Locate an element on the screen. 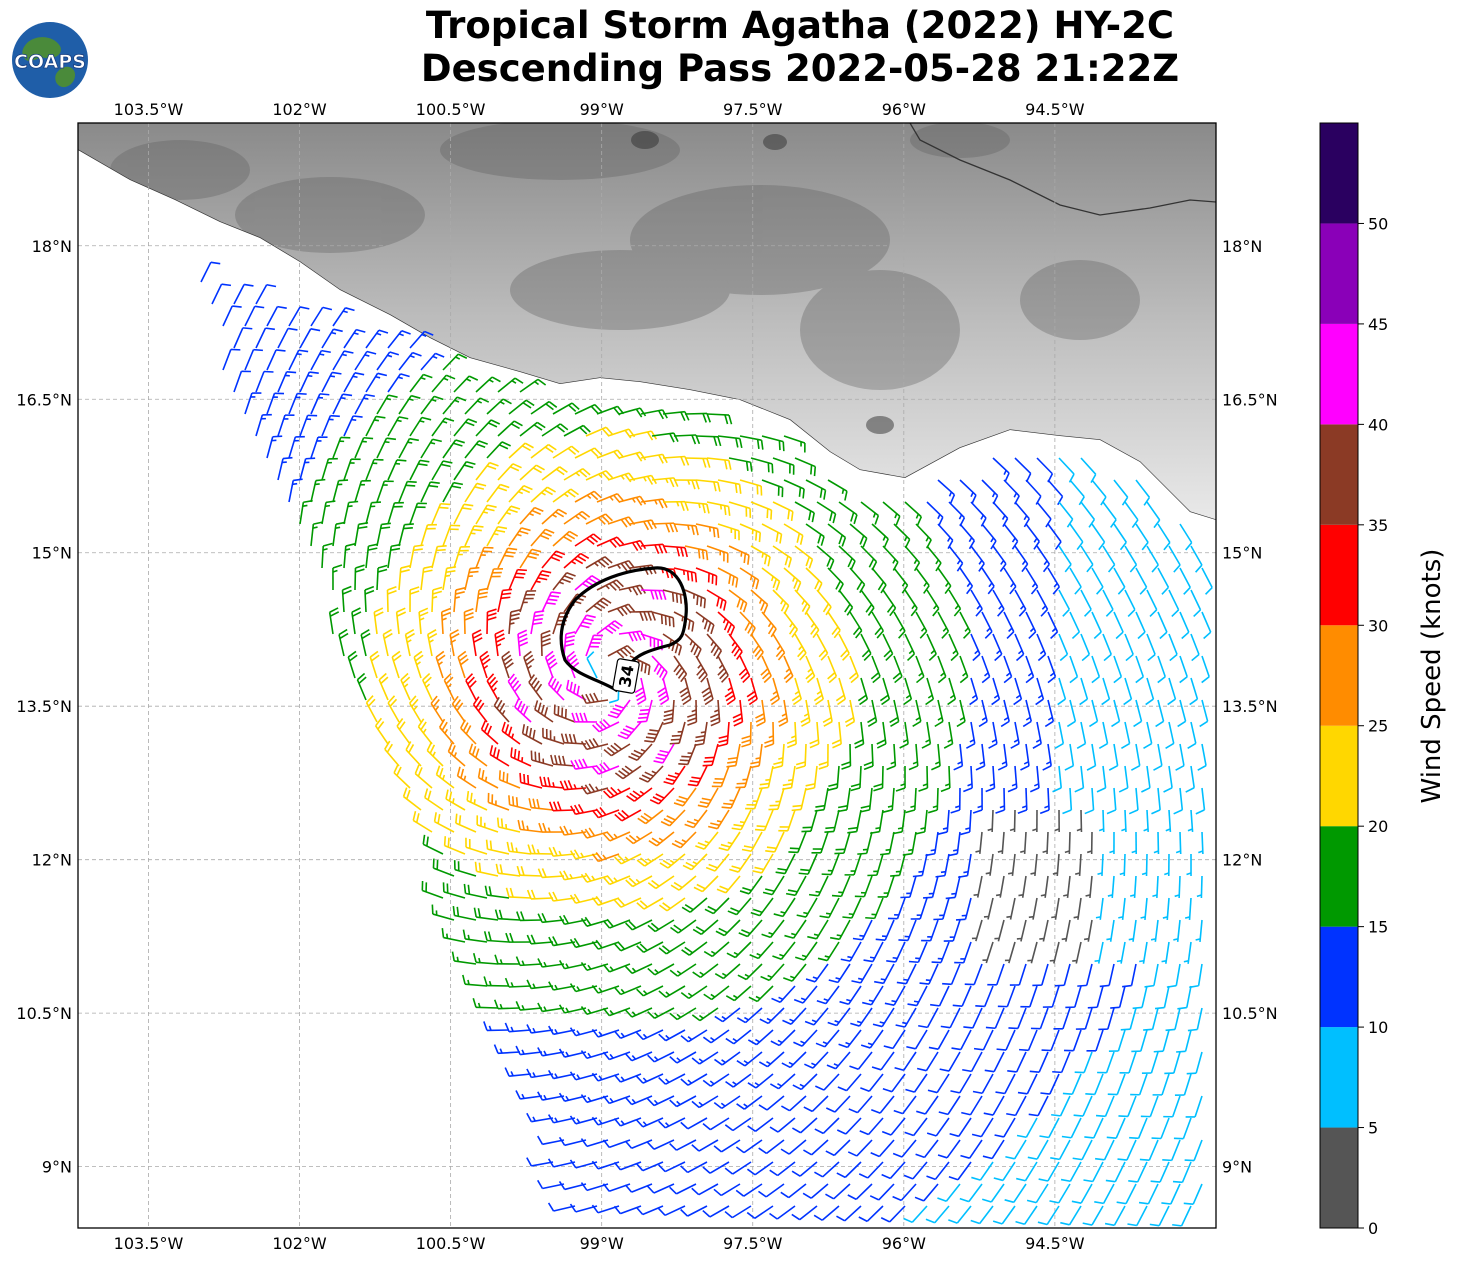 Image resolution: width=1457 pixels, height=1264 pixels. colorbar-tick-label: 25 is located at coordinates (1378, 726).